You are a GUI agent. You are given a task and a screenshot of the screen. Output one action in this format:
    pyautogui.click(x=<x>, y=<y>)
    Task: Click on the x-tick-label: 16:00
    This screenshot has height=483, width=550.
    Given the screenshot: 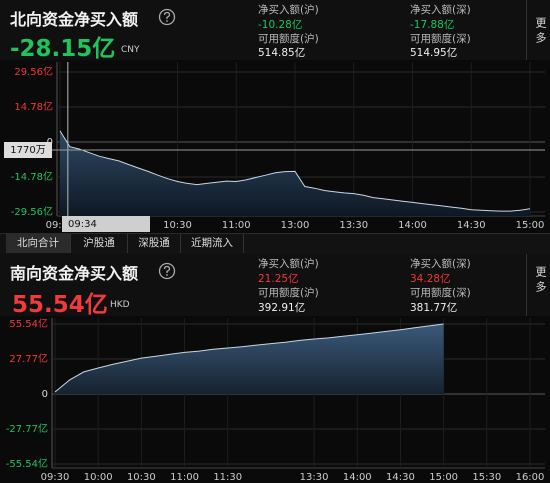 What is the action you would take?
    pyautogui.click(x=530, y=477)
    